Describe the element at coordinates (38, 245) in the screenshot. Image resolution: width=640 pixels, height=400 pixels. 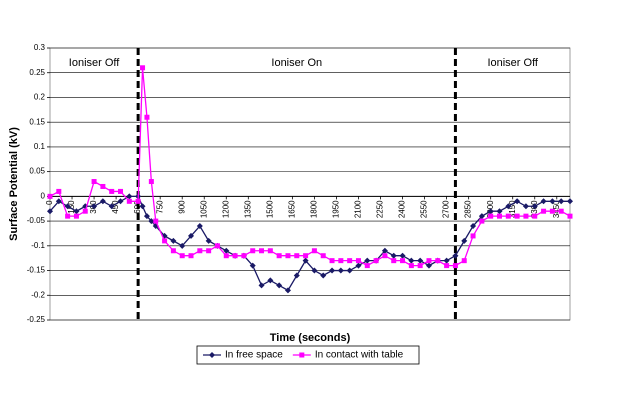
I see `y-tick-label: -0.1` at that location.